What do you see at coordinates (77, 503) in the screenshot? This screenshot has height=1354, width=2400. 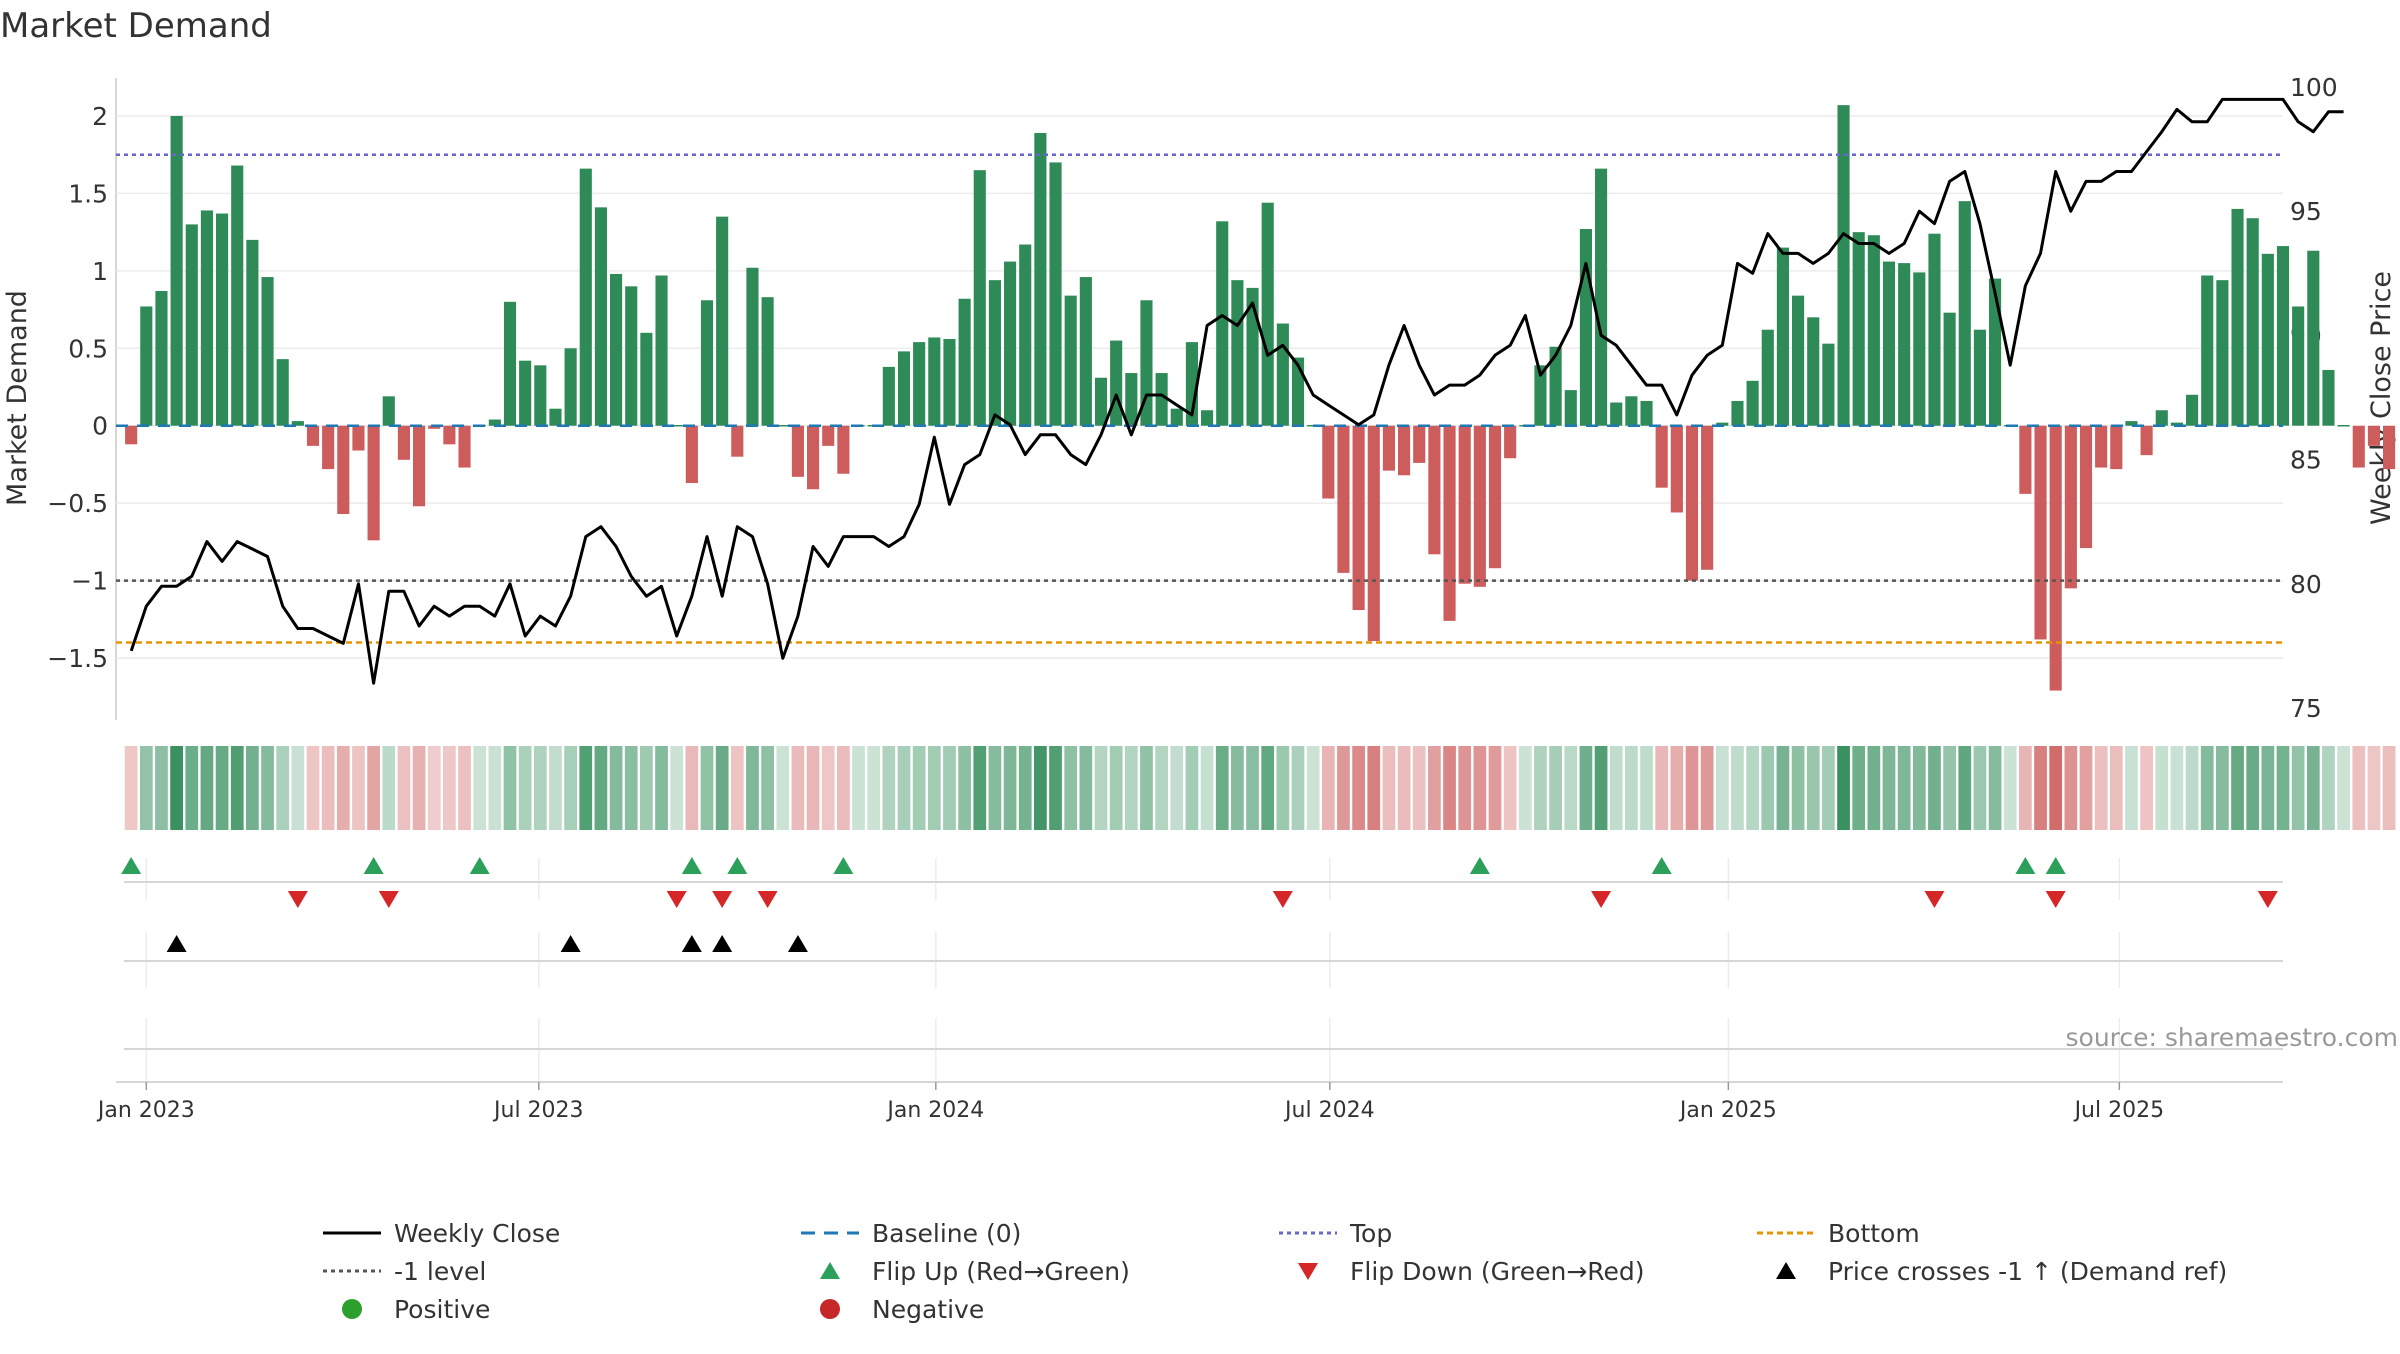 I see `y-tick-label: −0.5` at bounding box center [77, 503].